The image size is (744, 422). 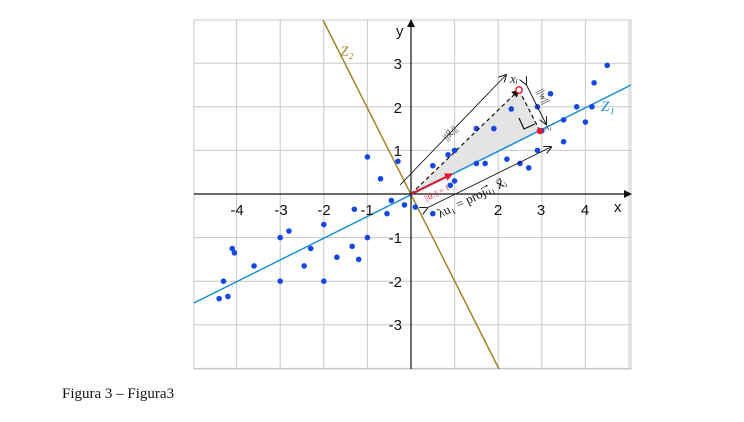 I want to click on point-xi-prime, so click(x=540, y=131).